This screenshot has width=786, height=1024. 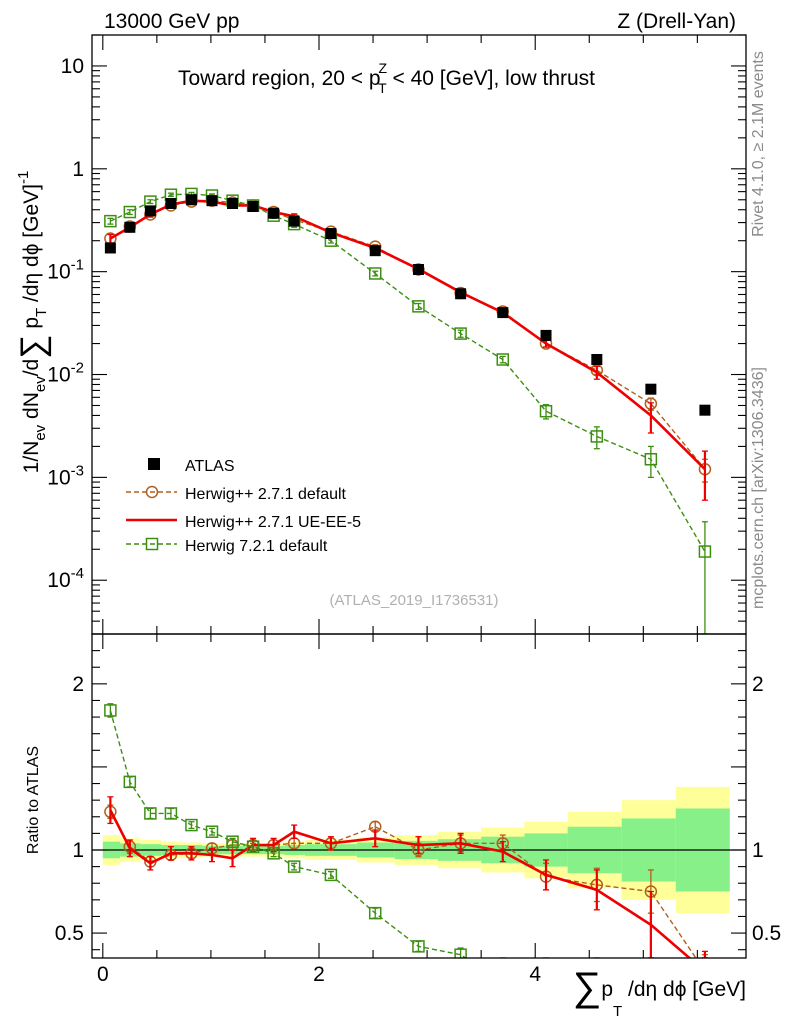 What do you see at coordinates (154, 464) in the screenshot?
I see `legend-marker-atlas` at bounding box center [154, 464].